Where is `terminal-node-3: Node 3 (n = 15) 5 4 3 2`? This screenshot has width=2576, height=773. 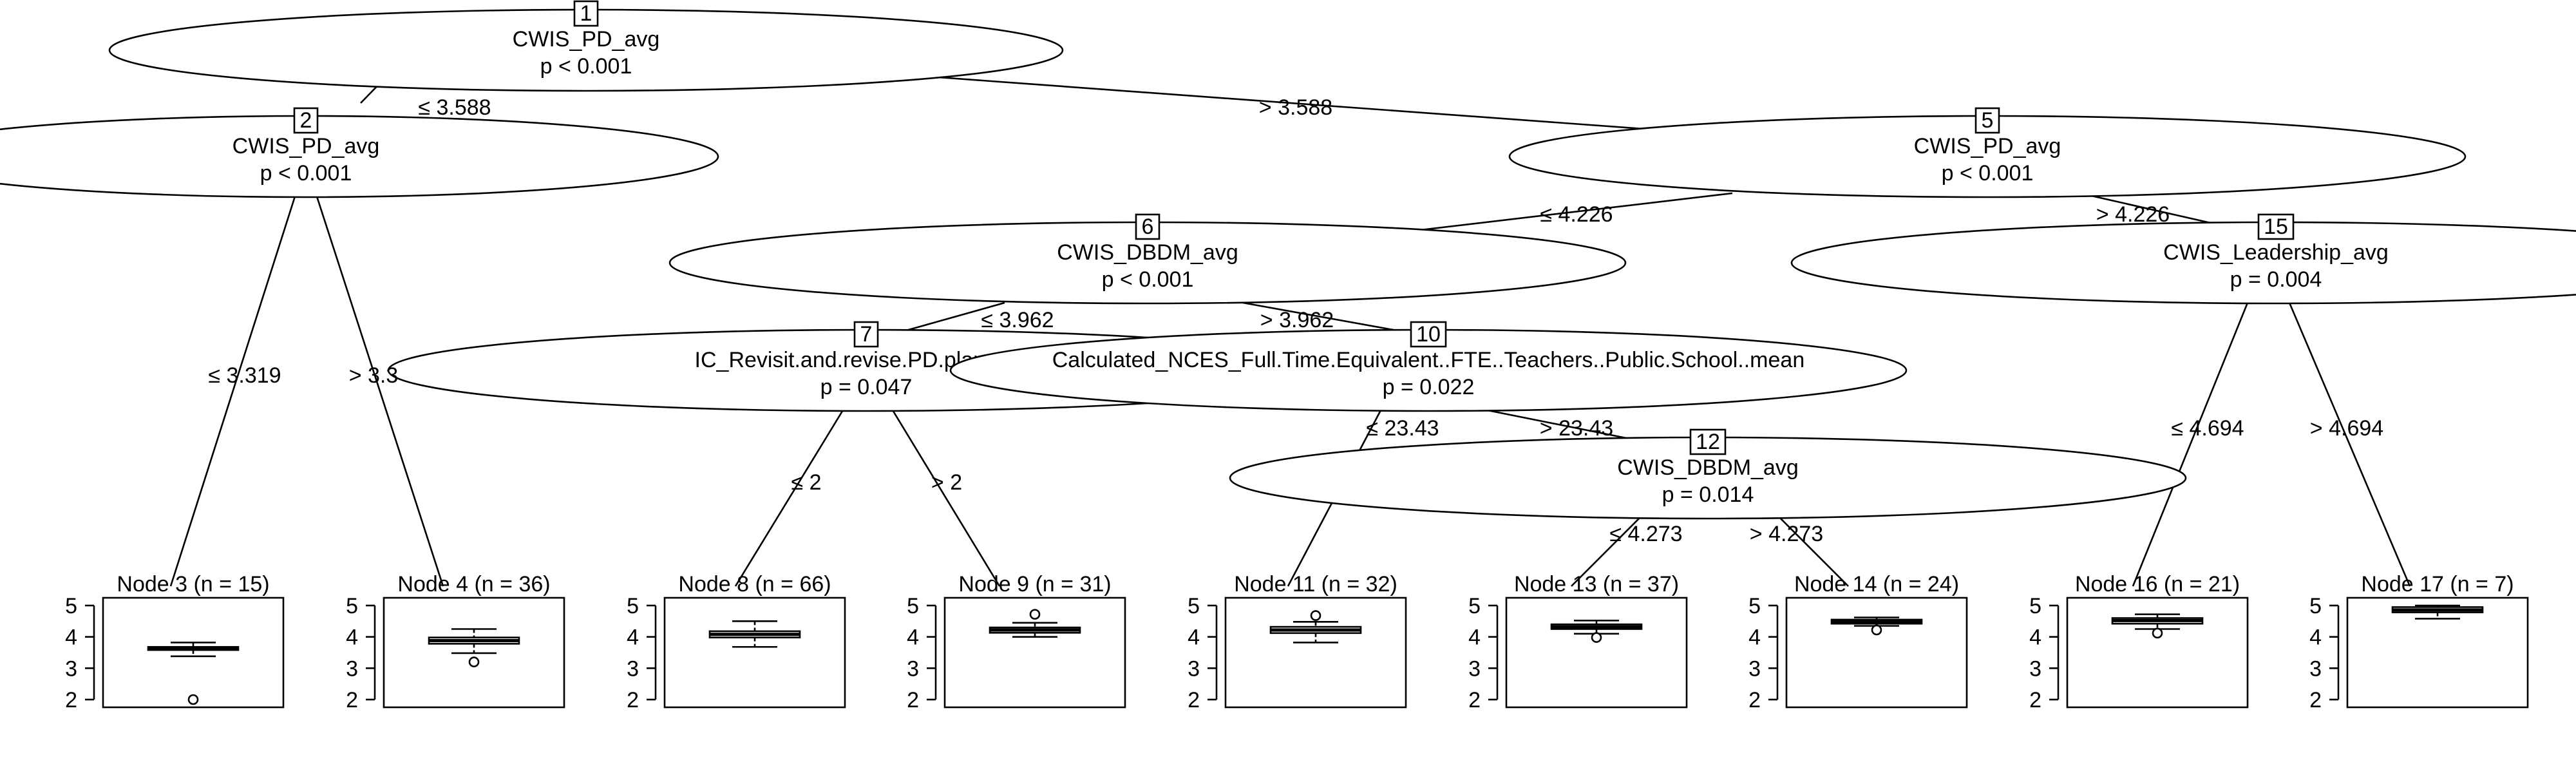
terminal-node-3: Node 3 (n = 15) 5 4 3 2 is located at coordinates (175, 642).